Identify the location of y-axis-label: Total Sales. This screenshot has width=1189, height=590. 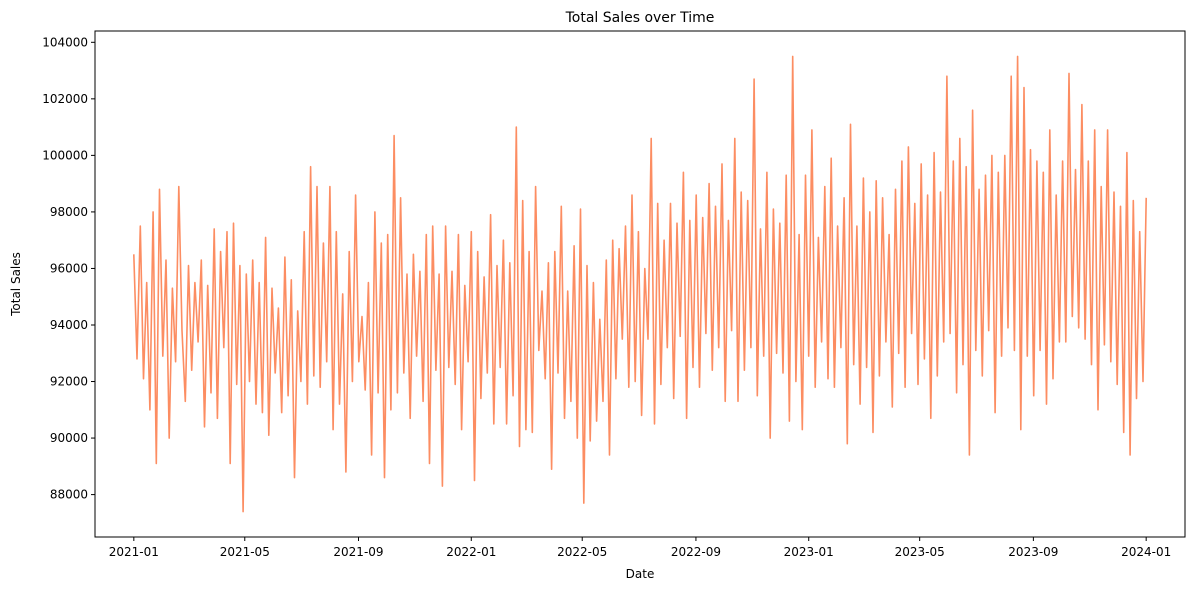
(16, 284).